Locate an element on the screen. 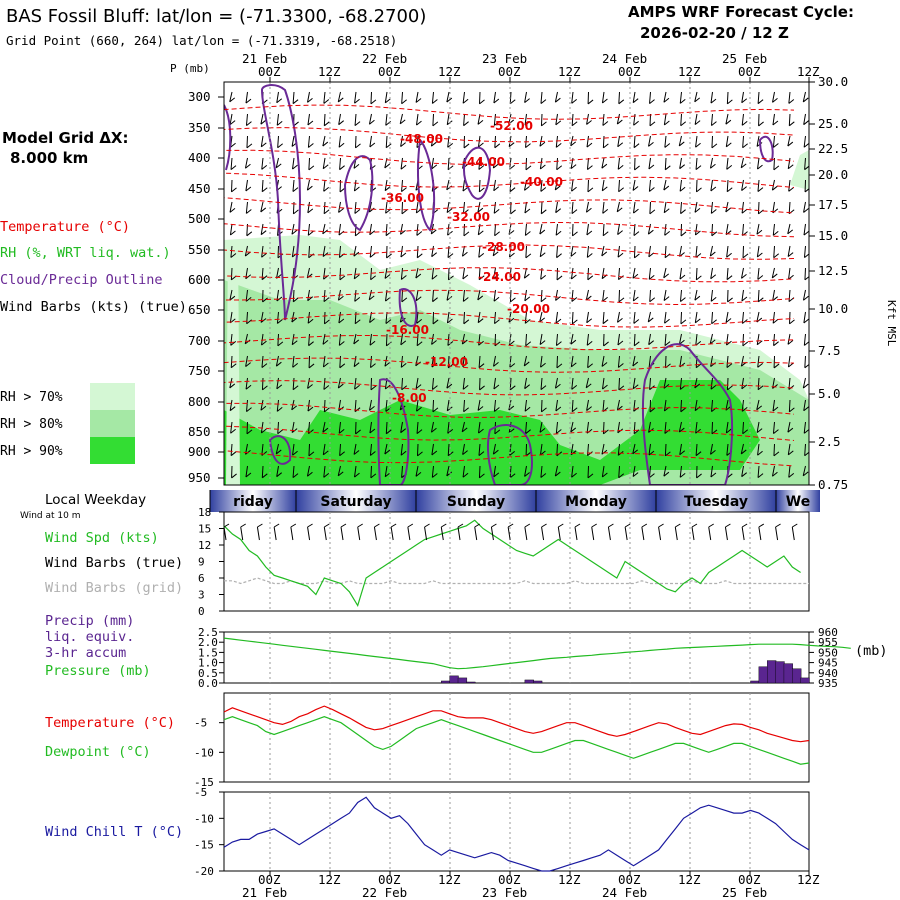 The height and width of the screenshot is (900, 900). pressure-right-tick-label: 935 is located at coordinates (828, 683).